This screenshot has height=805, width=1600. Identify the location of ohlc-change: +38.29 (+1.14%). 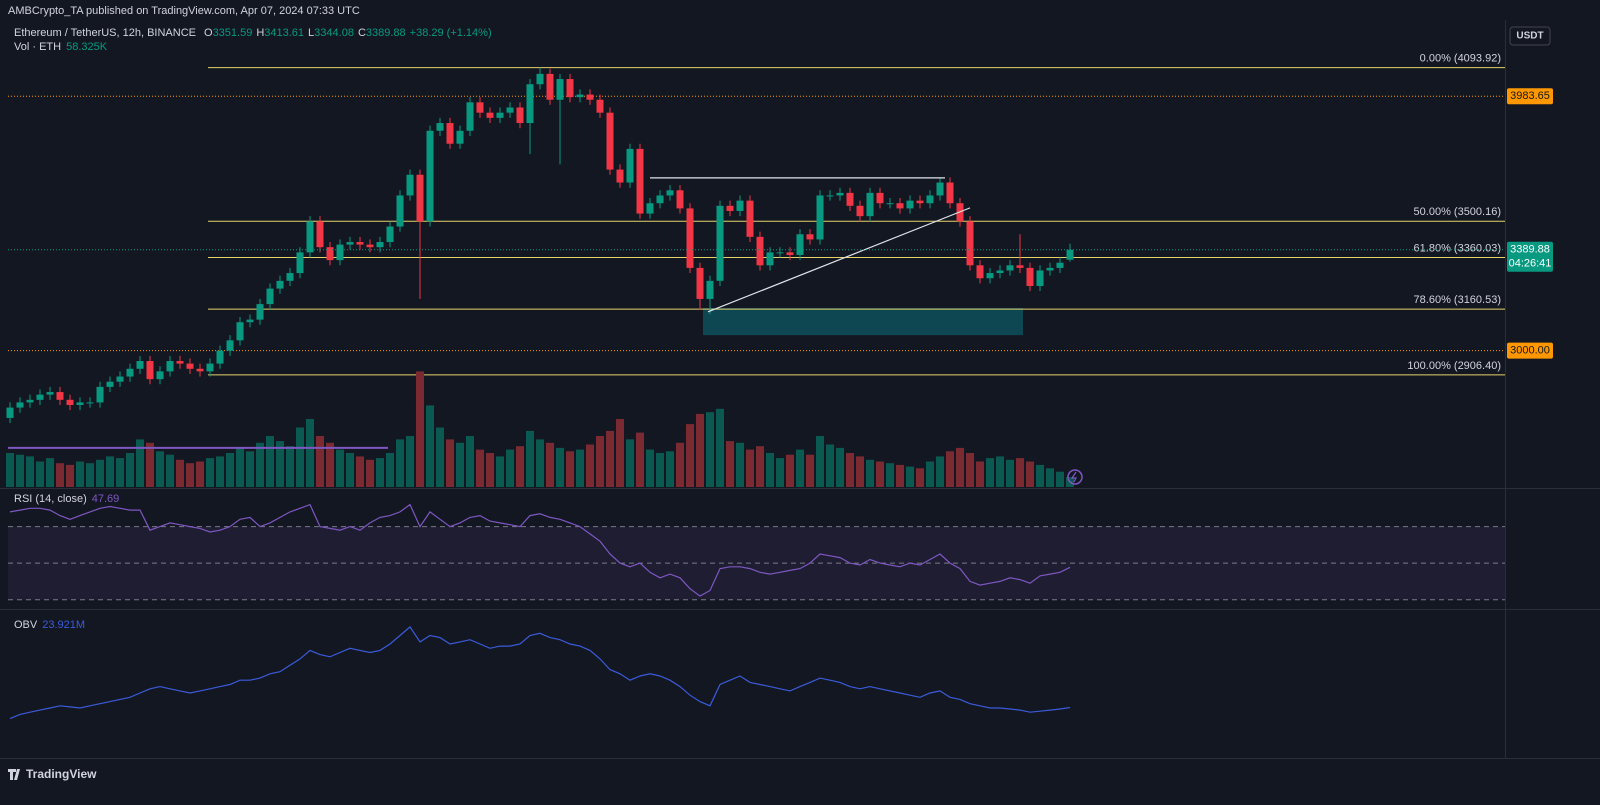
(451, 33).